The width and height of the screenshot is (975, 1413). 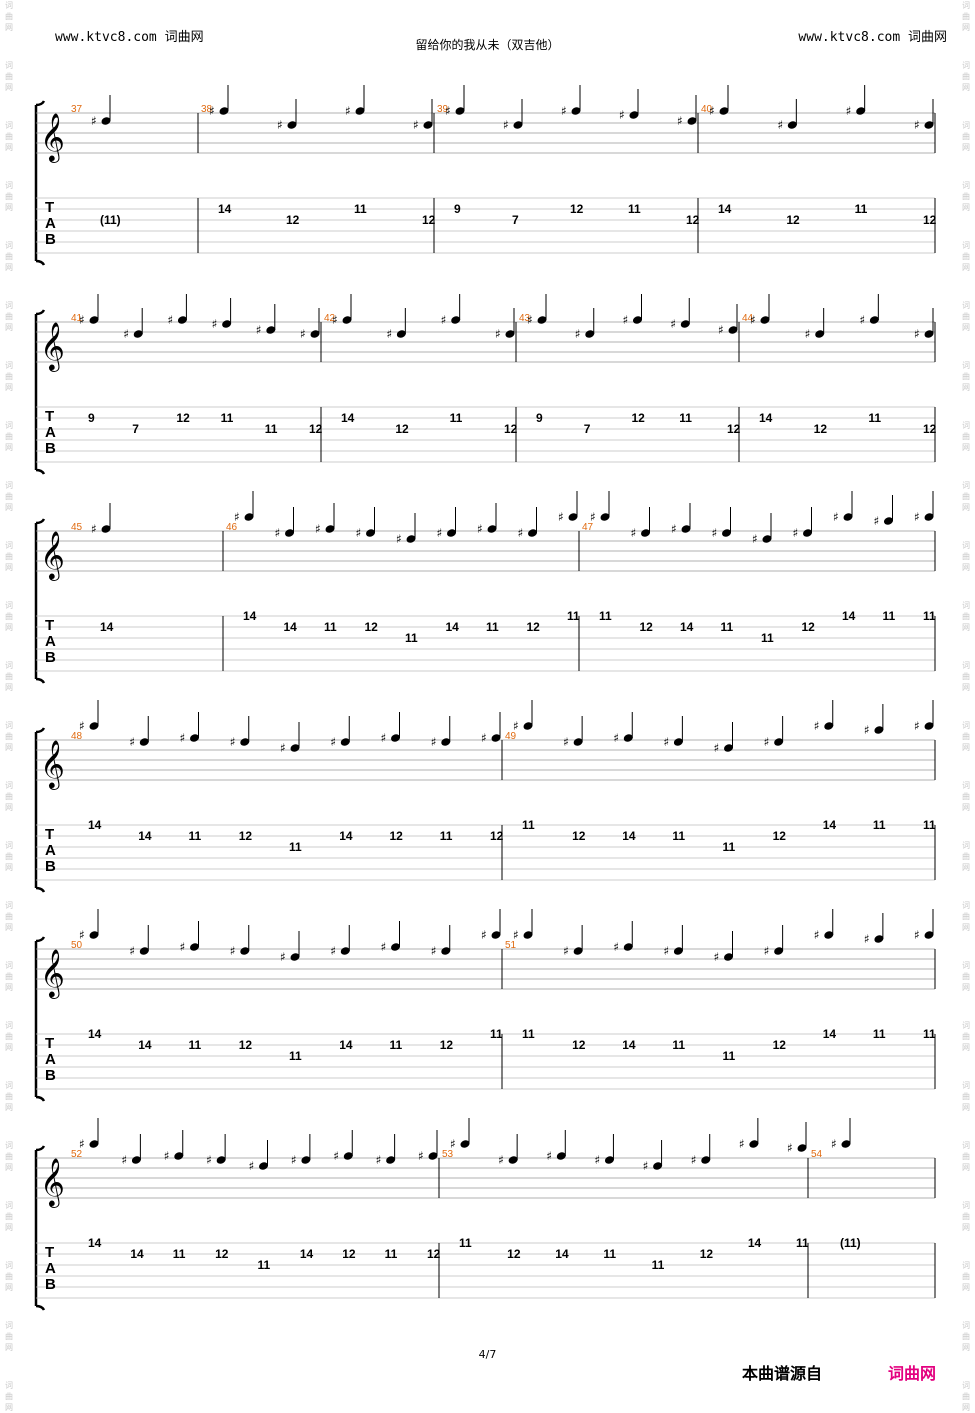 What do you see at coordinates (511, 945) in the screenshot?
I see `bar-number: 51` at bounding box center [511, 945].